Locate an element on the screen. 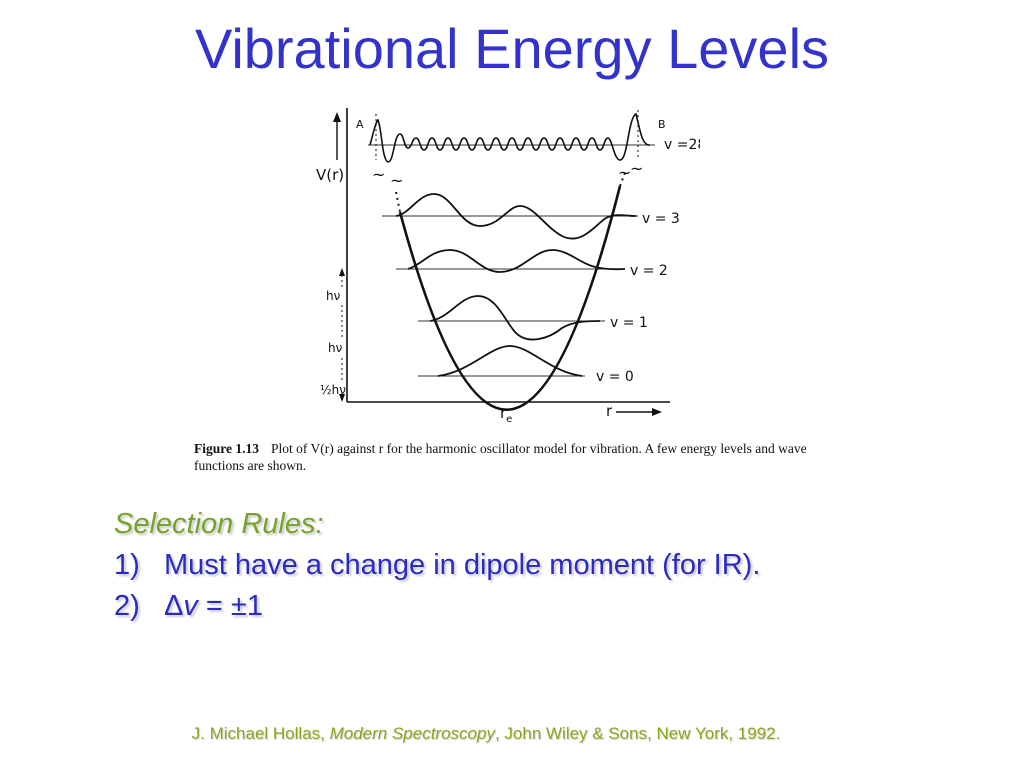 The width and height of the screenshot is (1024, 768). level-label-v28: v =28 is located at coordinates (682, 145).